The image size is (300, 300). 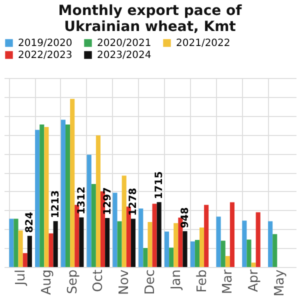 I want to click on legend-label: 2021/2022, so click(x=203, y=43).